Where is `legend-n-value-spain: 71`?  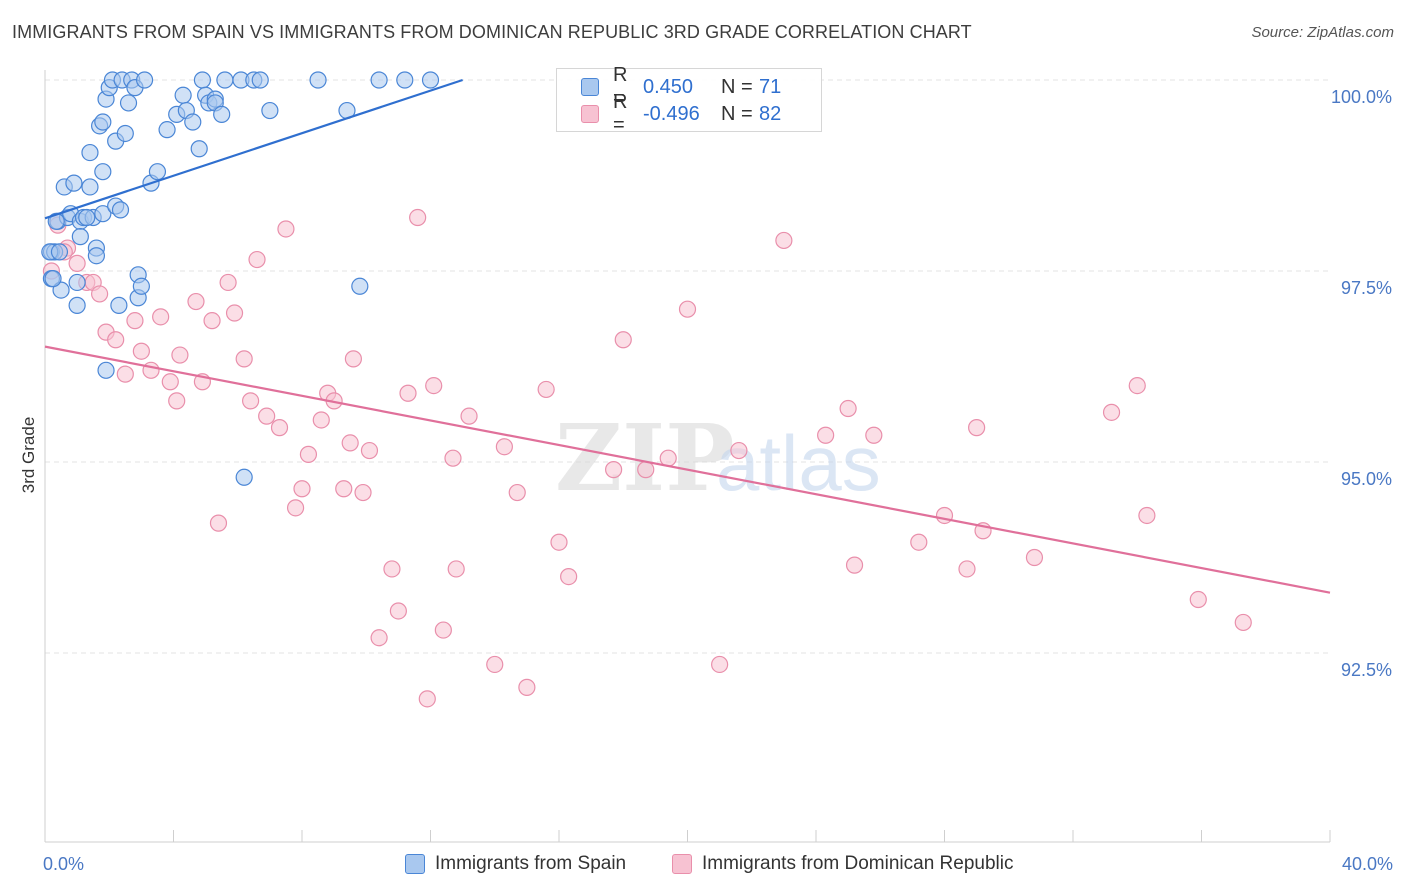
legend-n-value-spain: 71 is located at coordinates (770, 86).